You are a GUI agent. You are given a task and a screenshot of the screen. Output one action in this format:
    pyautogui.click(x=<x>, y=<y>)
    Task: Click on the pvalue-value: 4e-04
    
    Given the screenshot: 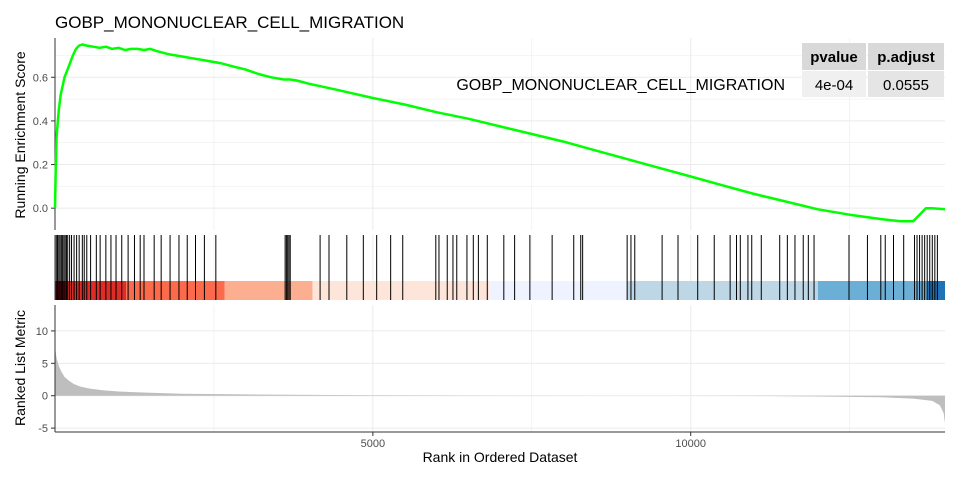 What is the action you would take?
    pyautogui.click(x=834, y=85)
    